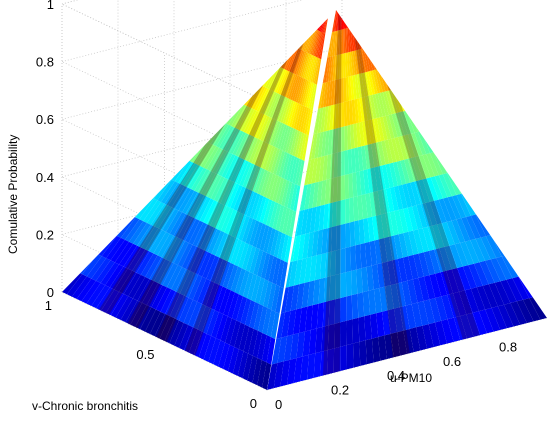  Describe the element at coordinates (145, 354) in the screenshot. I see `y-tick-label: 0.5` at that location.